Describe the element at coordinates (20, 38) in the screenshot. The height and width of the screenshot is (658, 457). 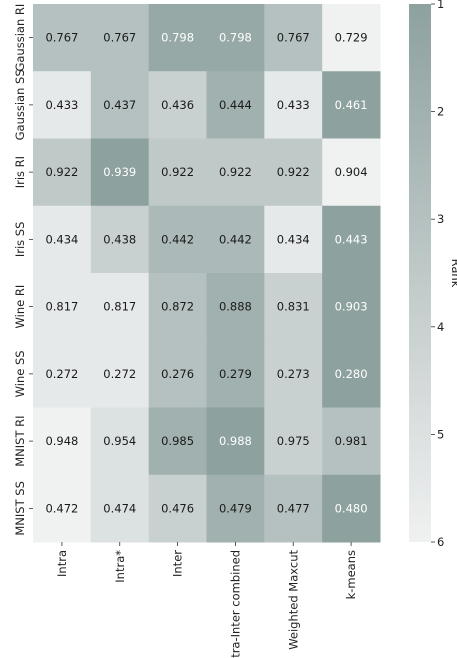
I see `y-tick-label: Gaussian RI` at that location.